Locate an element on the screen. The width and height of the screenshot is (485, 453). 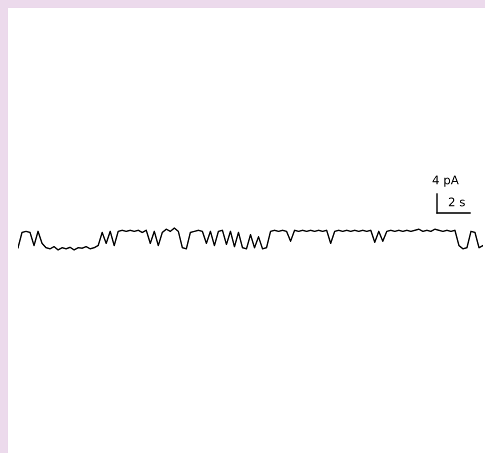
text: 4 pA is located at coordinates (445, 181).